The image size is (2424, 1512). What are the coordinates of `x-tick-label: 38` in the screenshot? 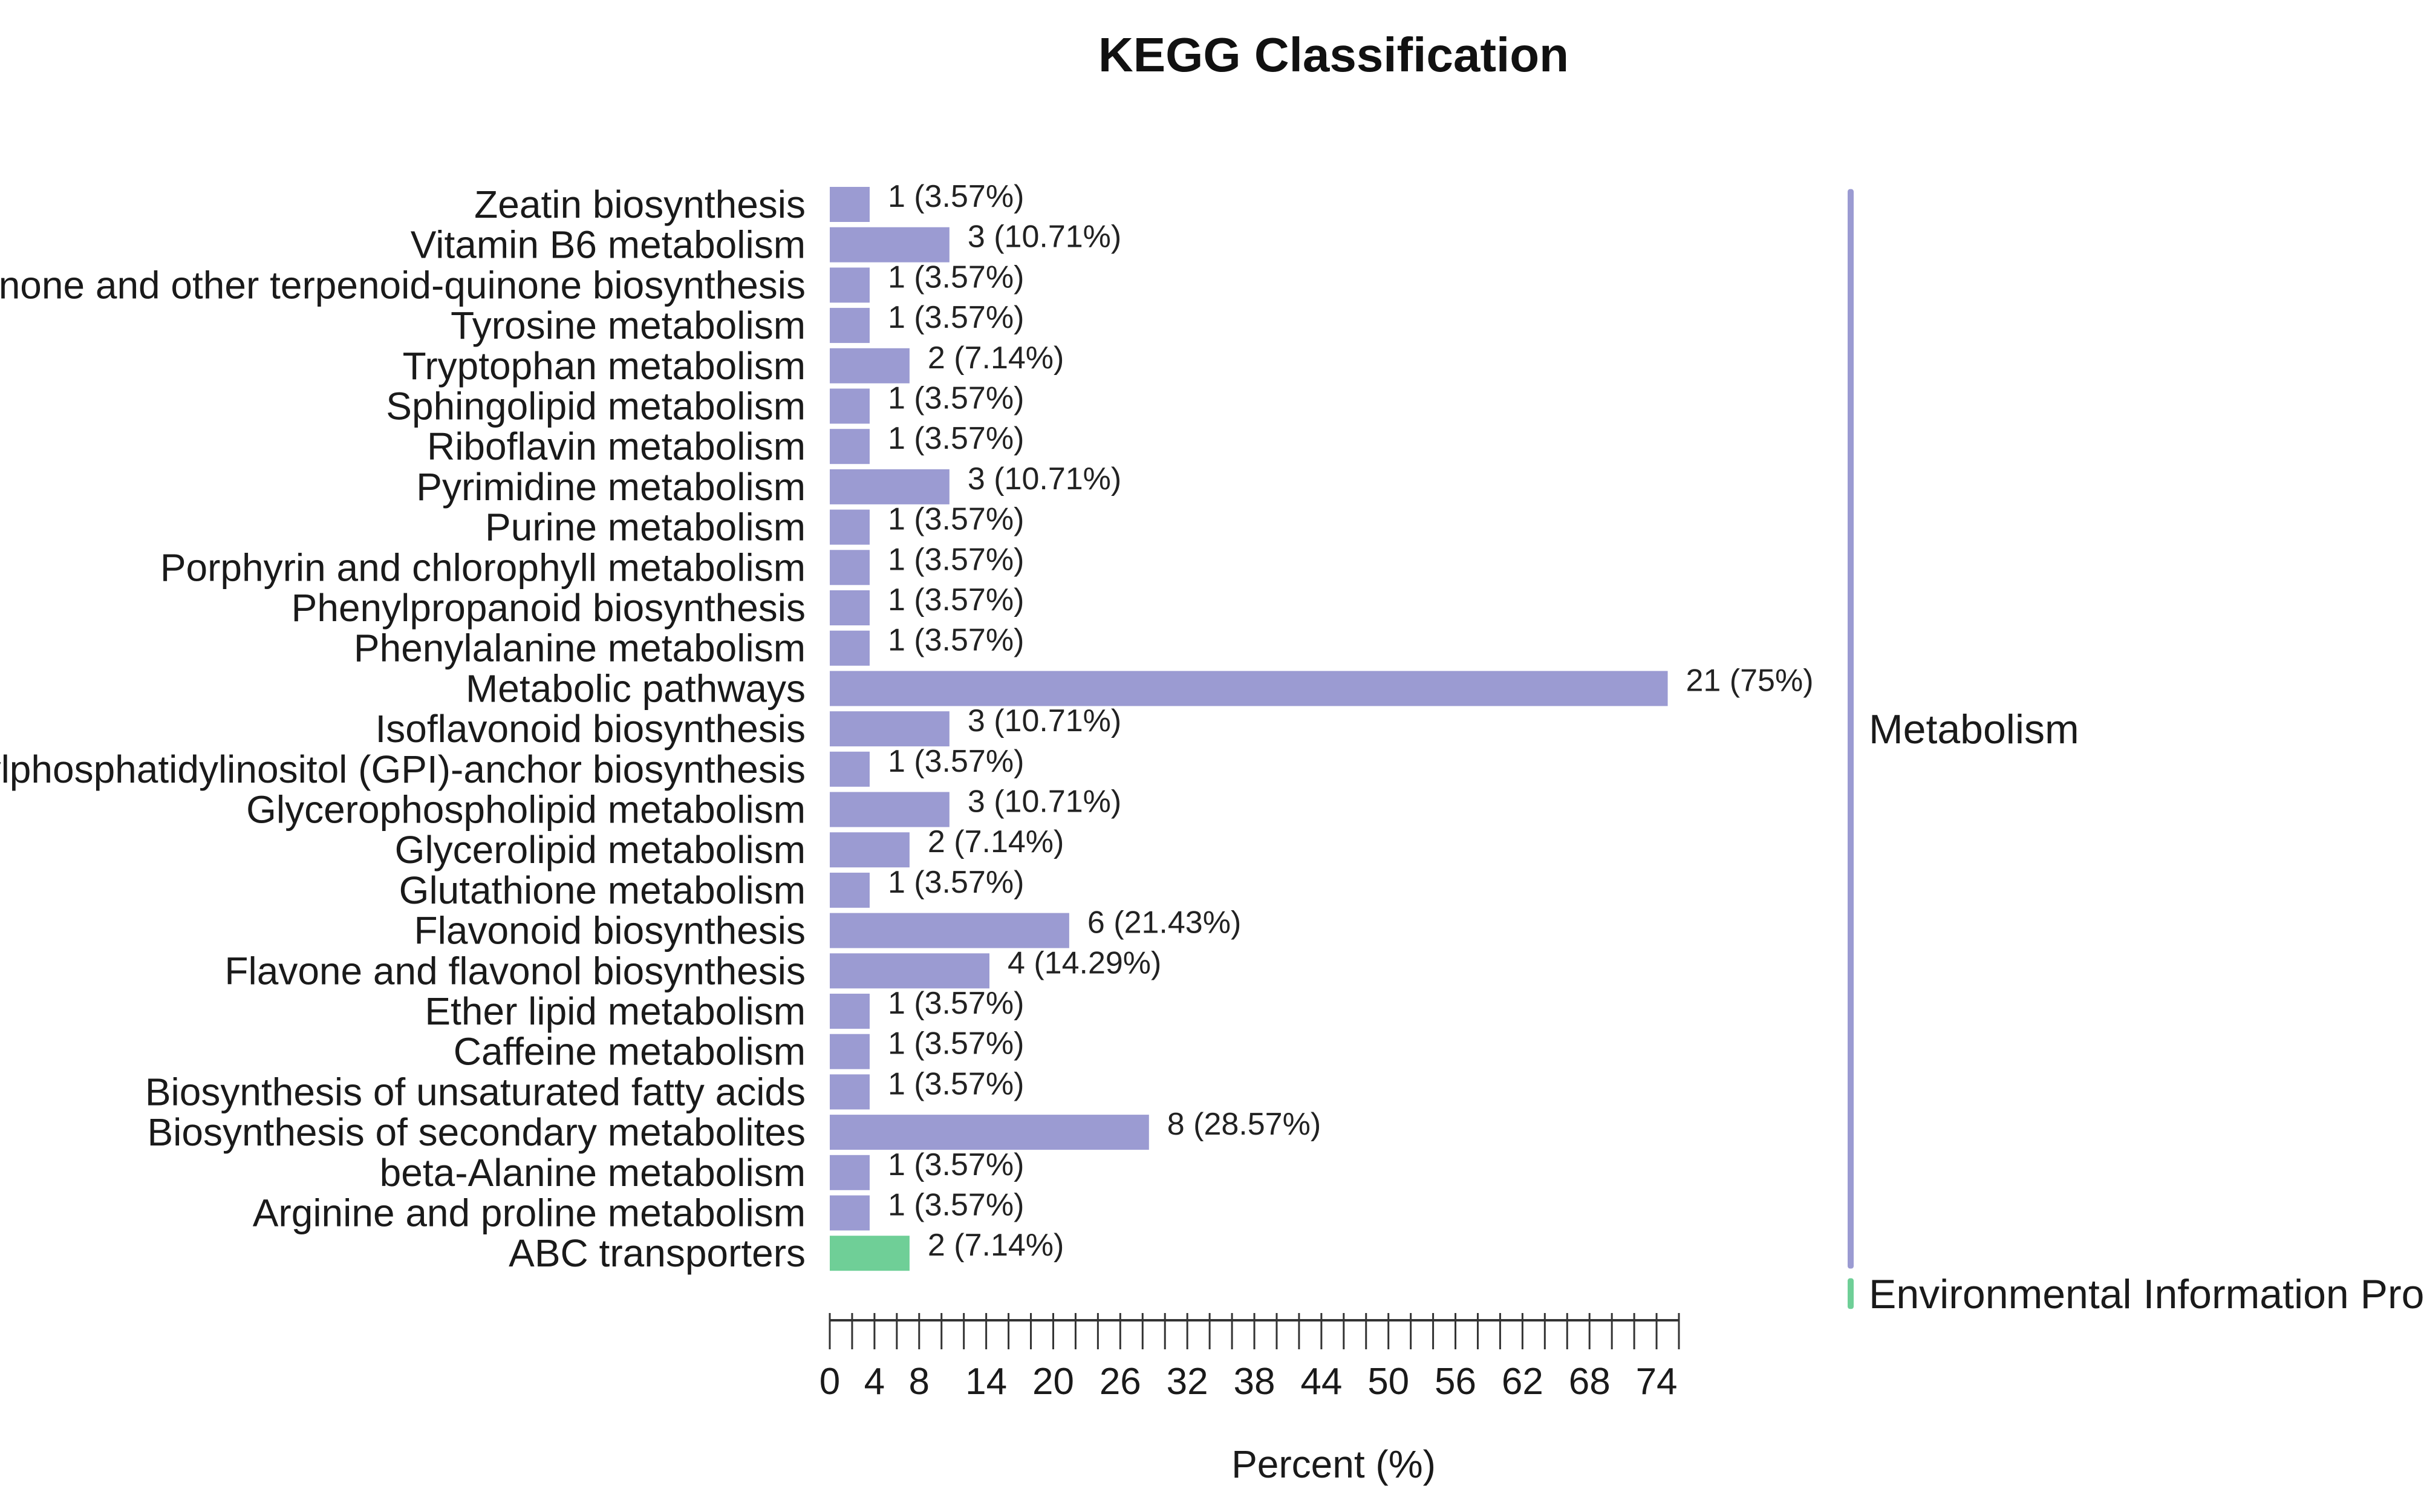 It's located at (1255, 1382).